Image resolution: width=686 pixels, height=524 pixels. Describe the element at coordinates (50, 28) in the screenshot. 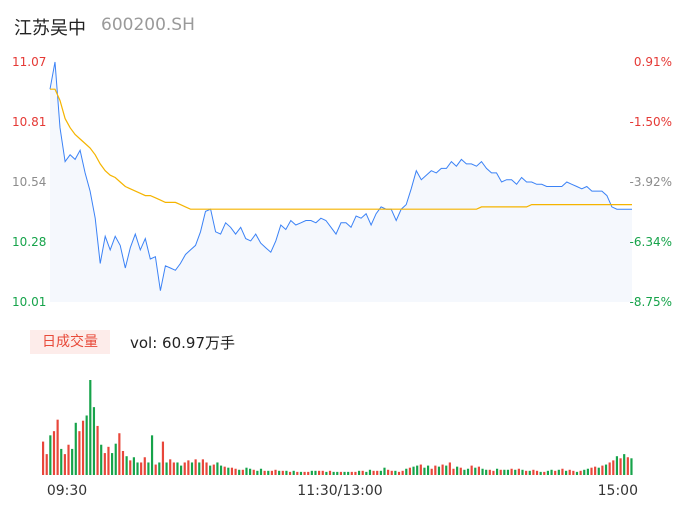

I see `stock-name: 江苏吴中` at that location.